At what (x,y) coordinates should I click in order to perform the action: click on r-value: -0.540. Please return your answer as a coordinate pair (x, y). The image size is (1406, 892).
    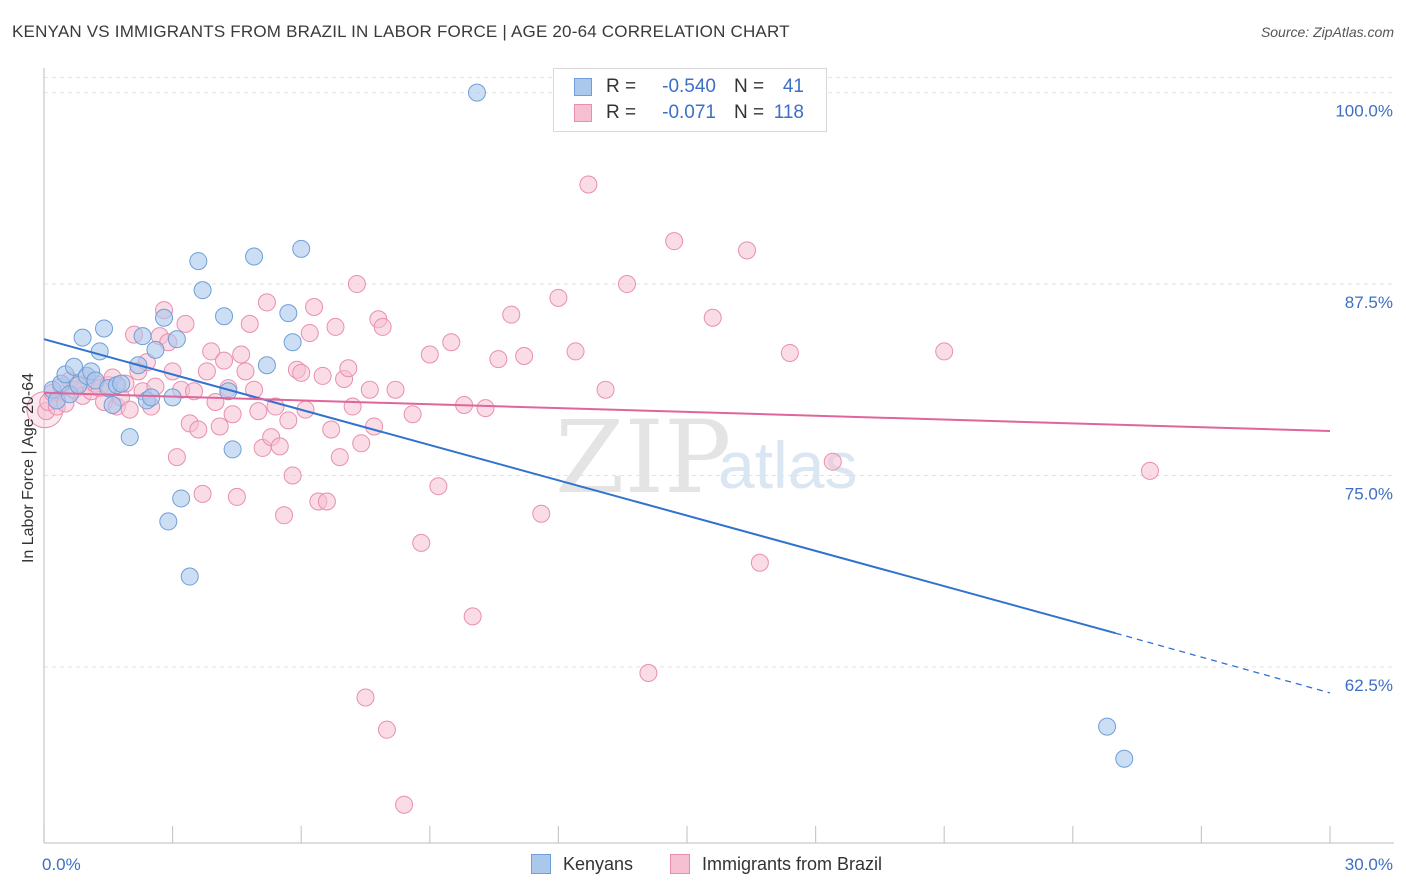
    Looking at the image, I should click on (689, 86).